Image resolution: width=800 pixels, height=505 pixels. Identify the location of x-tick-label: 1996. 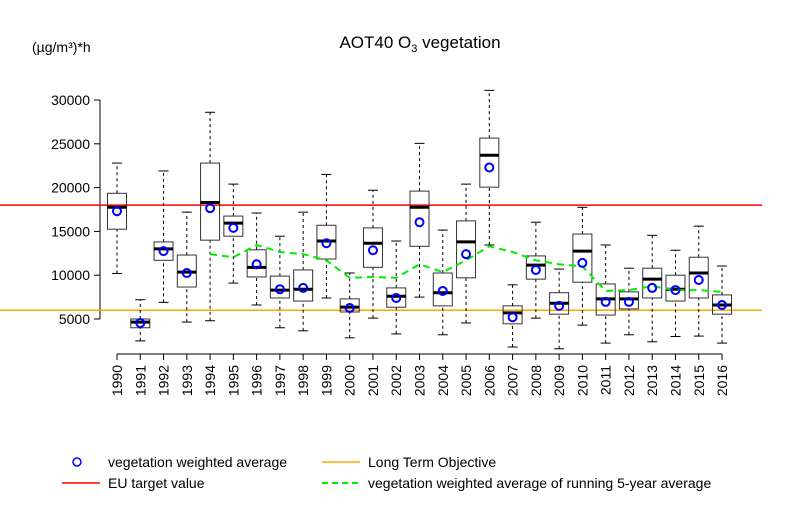
(257, 380).